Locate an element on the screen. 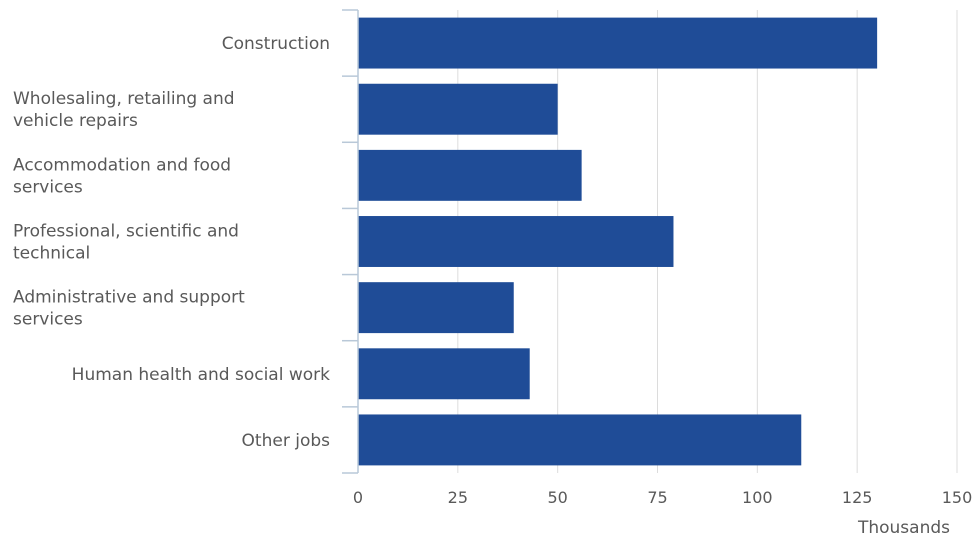 The image size is (977, 542). category-label-line: Construction is located at coordinates (276, 44).